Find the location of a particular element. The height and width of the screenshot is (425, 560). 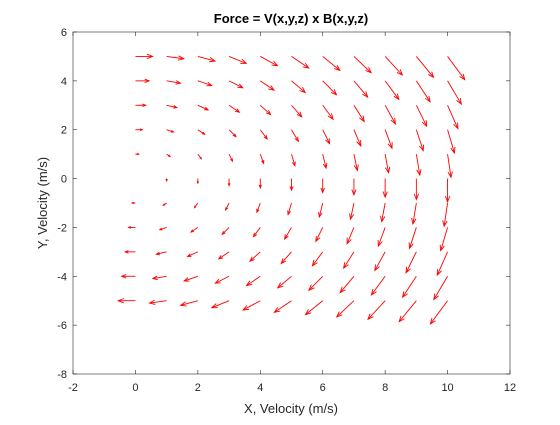

x-tick-label: 0 is located at coordinates (135, 388).